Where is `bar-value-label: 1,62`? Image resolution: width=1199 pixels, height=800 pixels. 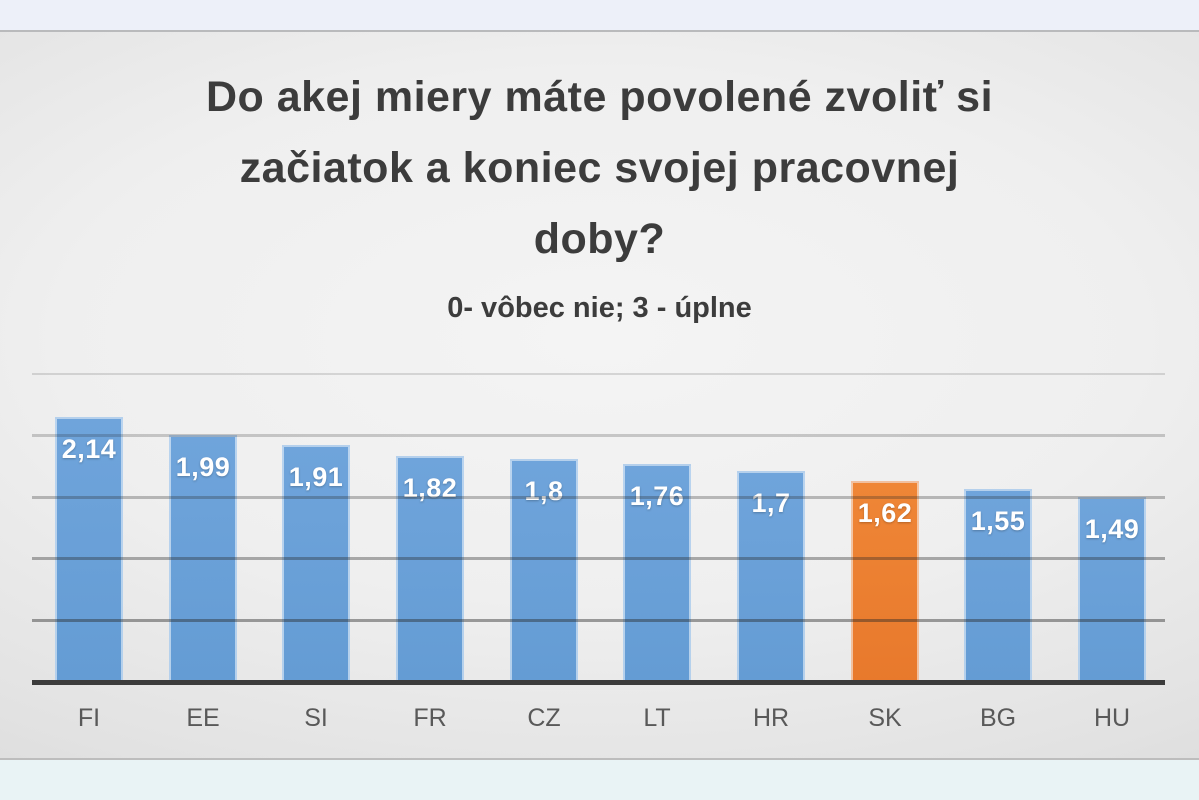
bar-value-label: 1,62 is located at coordinates (885, 513).